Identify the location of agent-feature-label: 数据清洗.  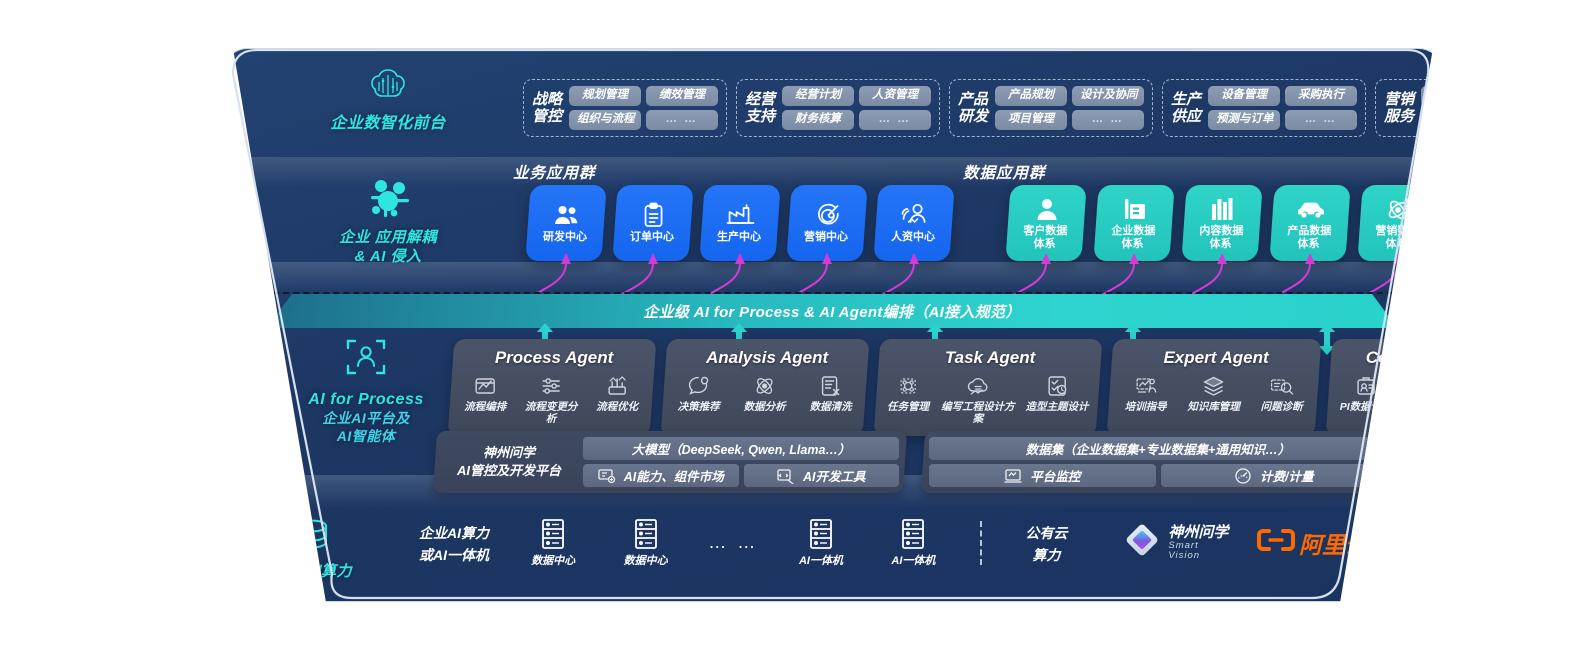
(830, 407).